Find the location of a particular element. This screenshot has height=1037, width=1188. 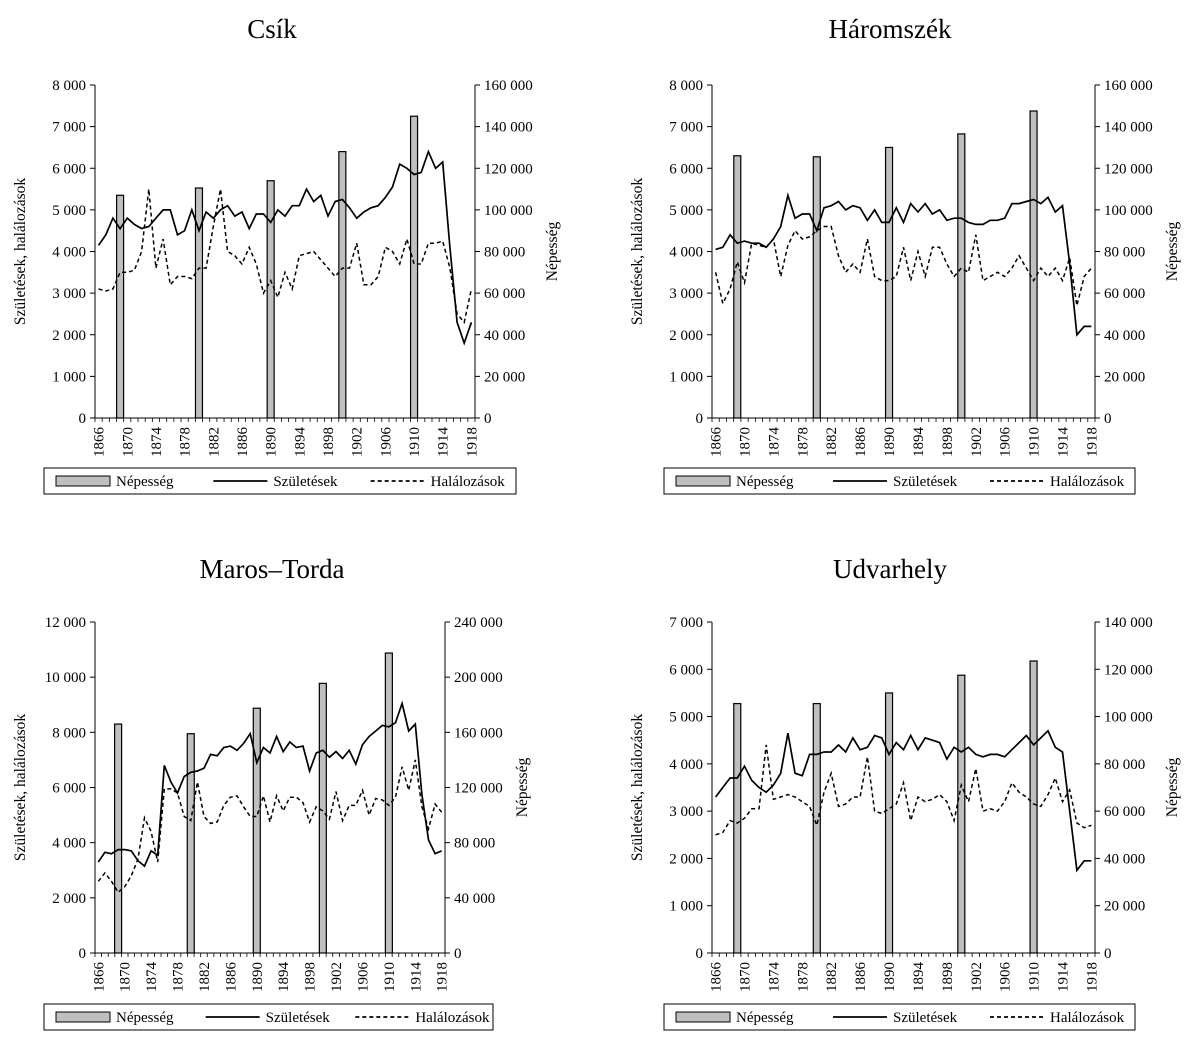

right-tick-label: 140 000 is located at coordinates (1128, 128).